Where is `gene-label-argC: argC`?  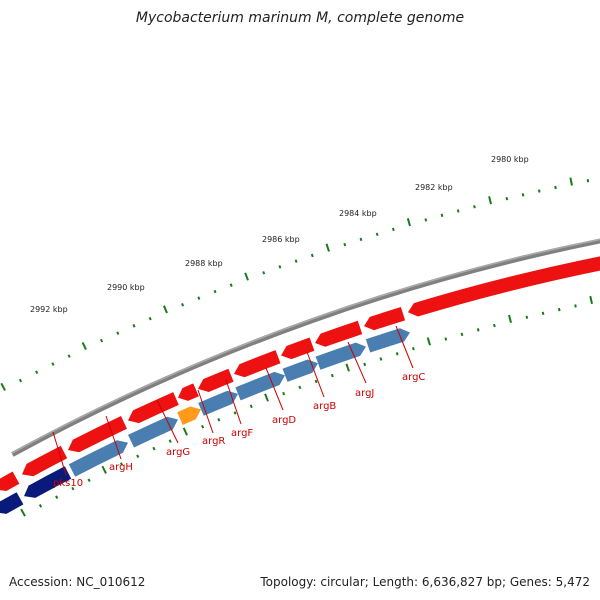
gene-label-argC: argC is located at coordinates (413, 377).